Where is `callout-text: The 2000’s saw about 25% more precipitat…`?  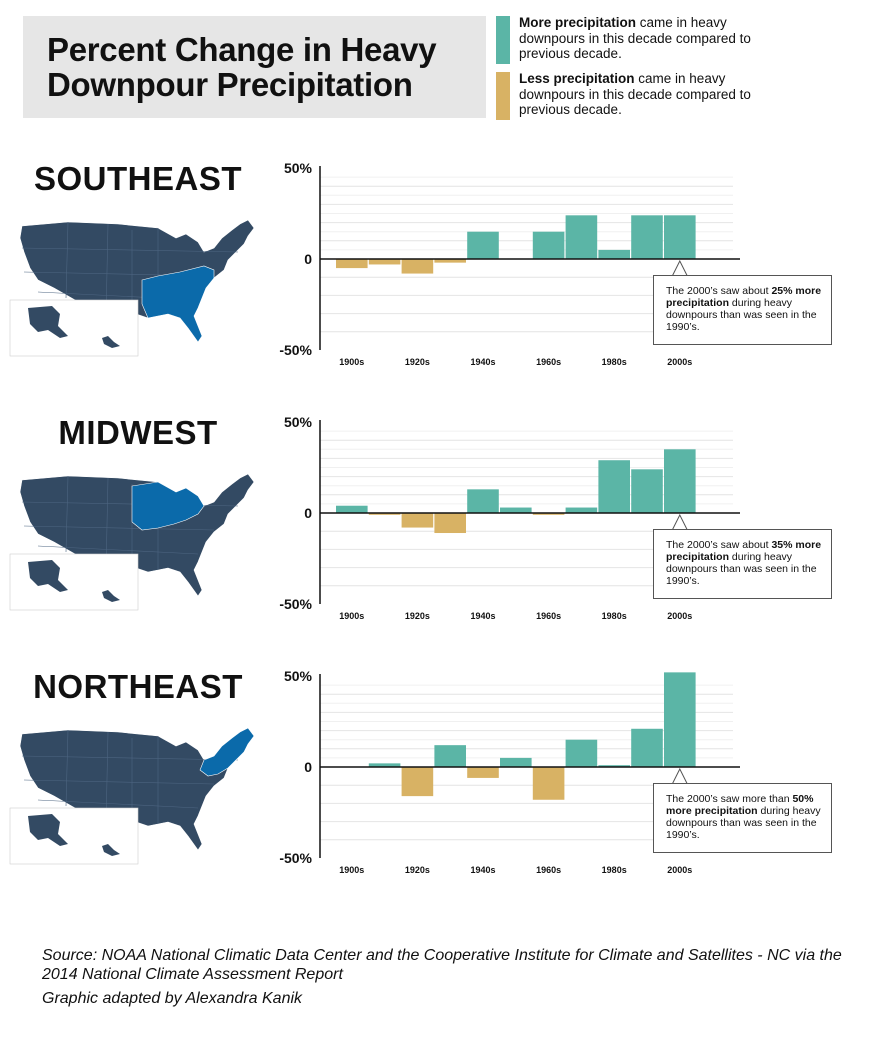 callout-text: The 2000’s saw about 25% more precipitat… is located at coordinates (746, 309).